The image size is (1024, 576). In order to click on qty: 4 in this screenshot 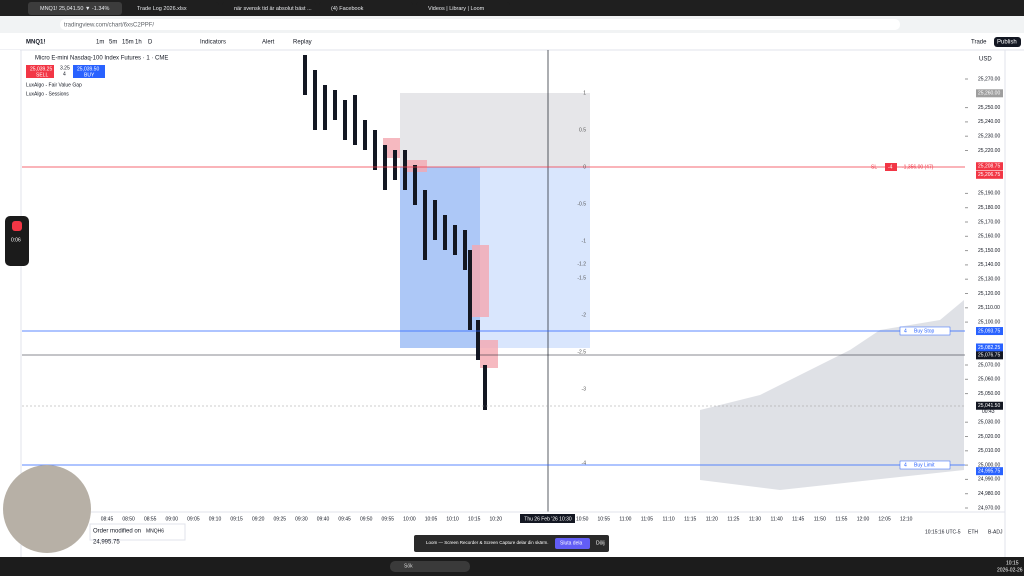, I will do `click(64, 74)`.